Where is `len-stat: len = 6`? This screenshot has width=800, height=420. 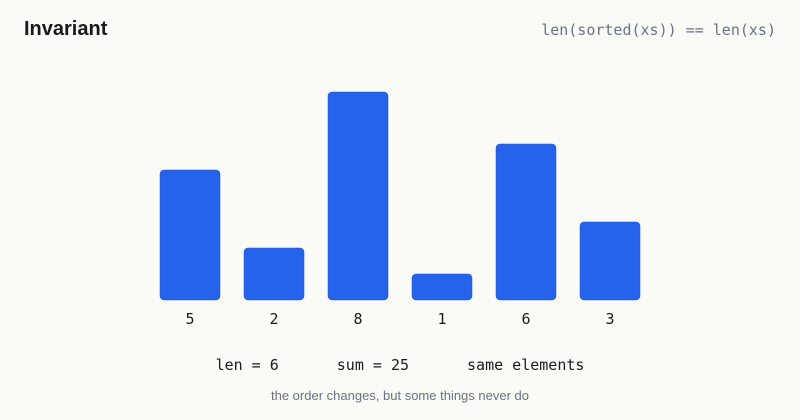
len-stat: len = 6 is located at coordinates (247, 365).